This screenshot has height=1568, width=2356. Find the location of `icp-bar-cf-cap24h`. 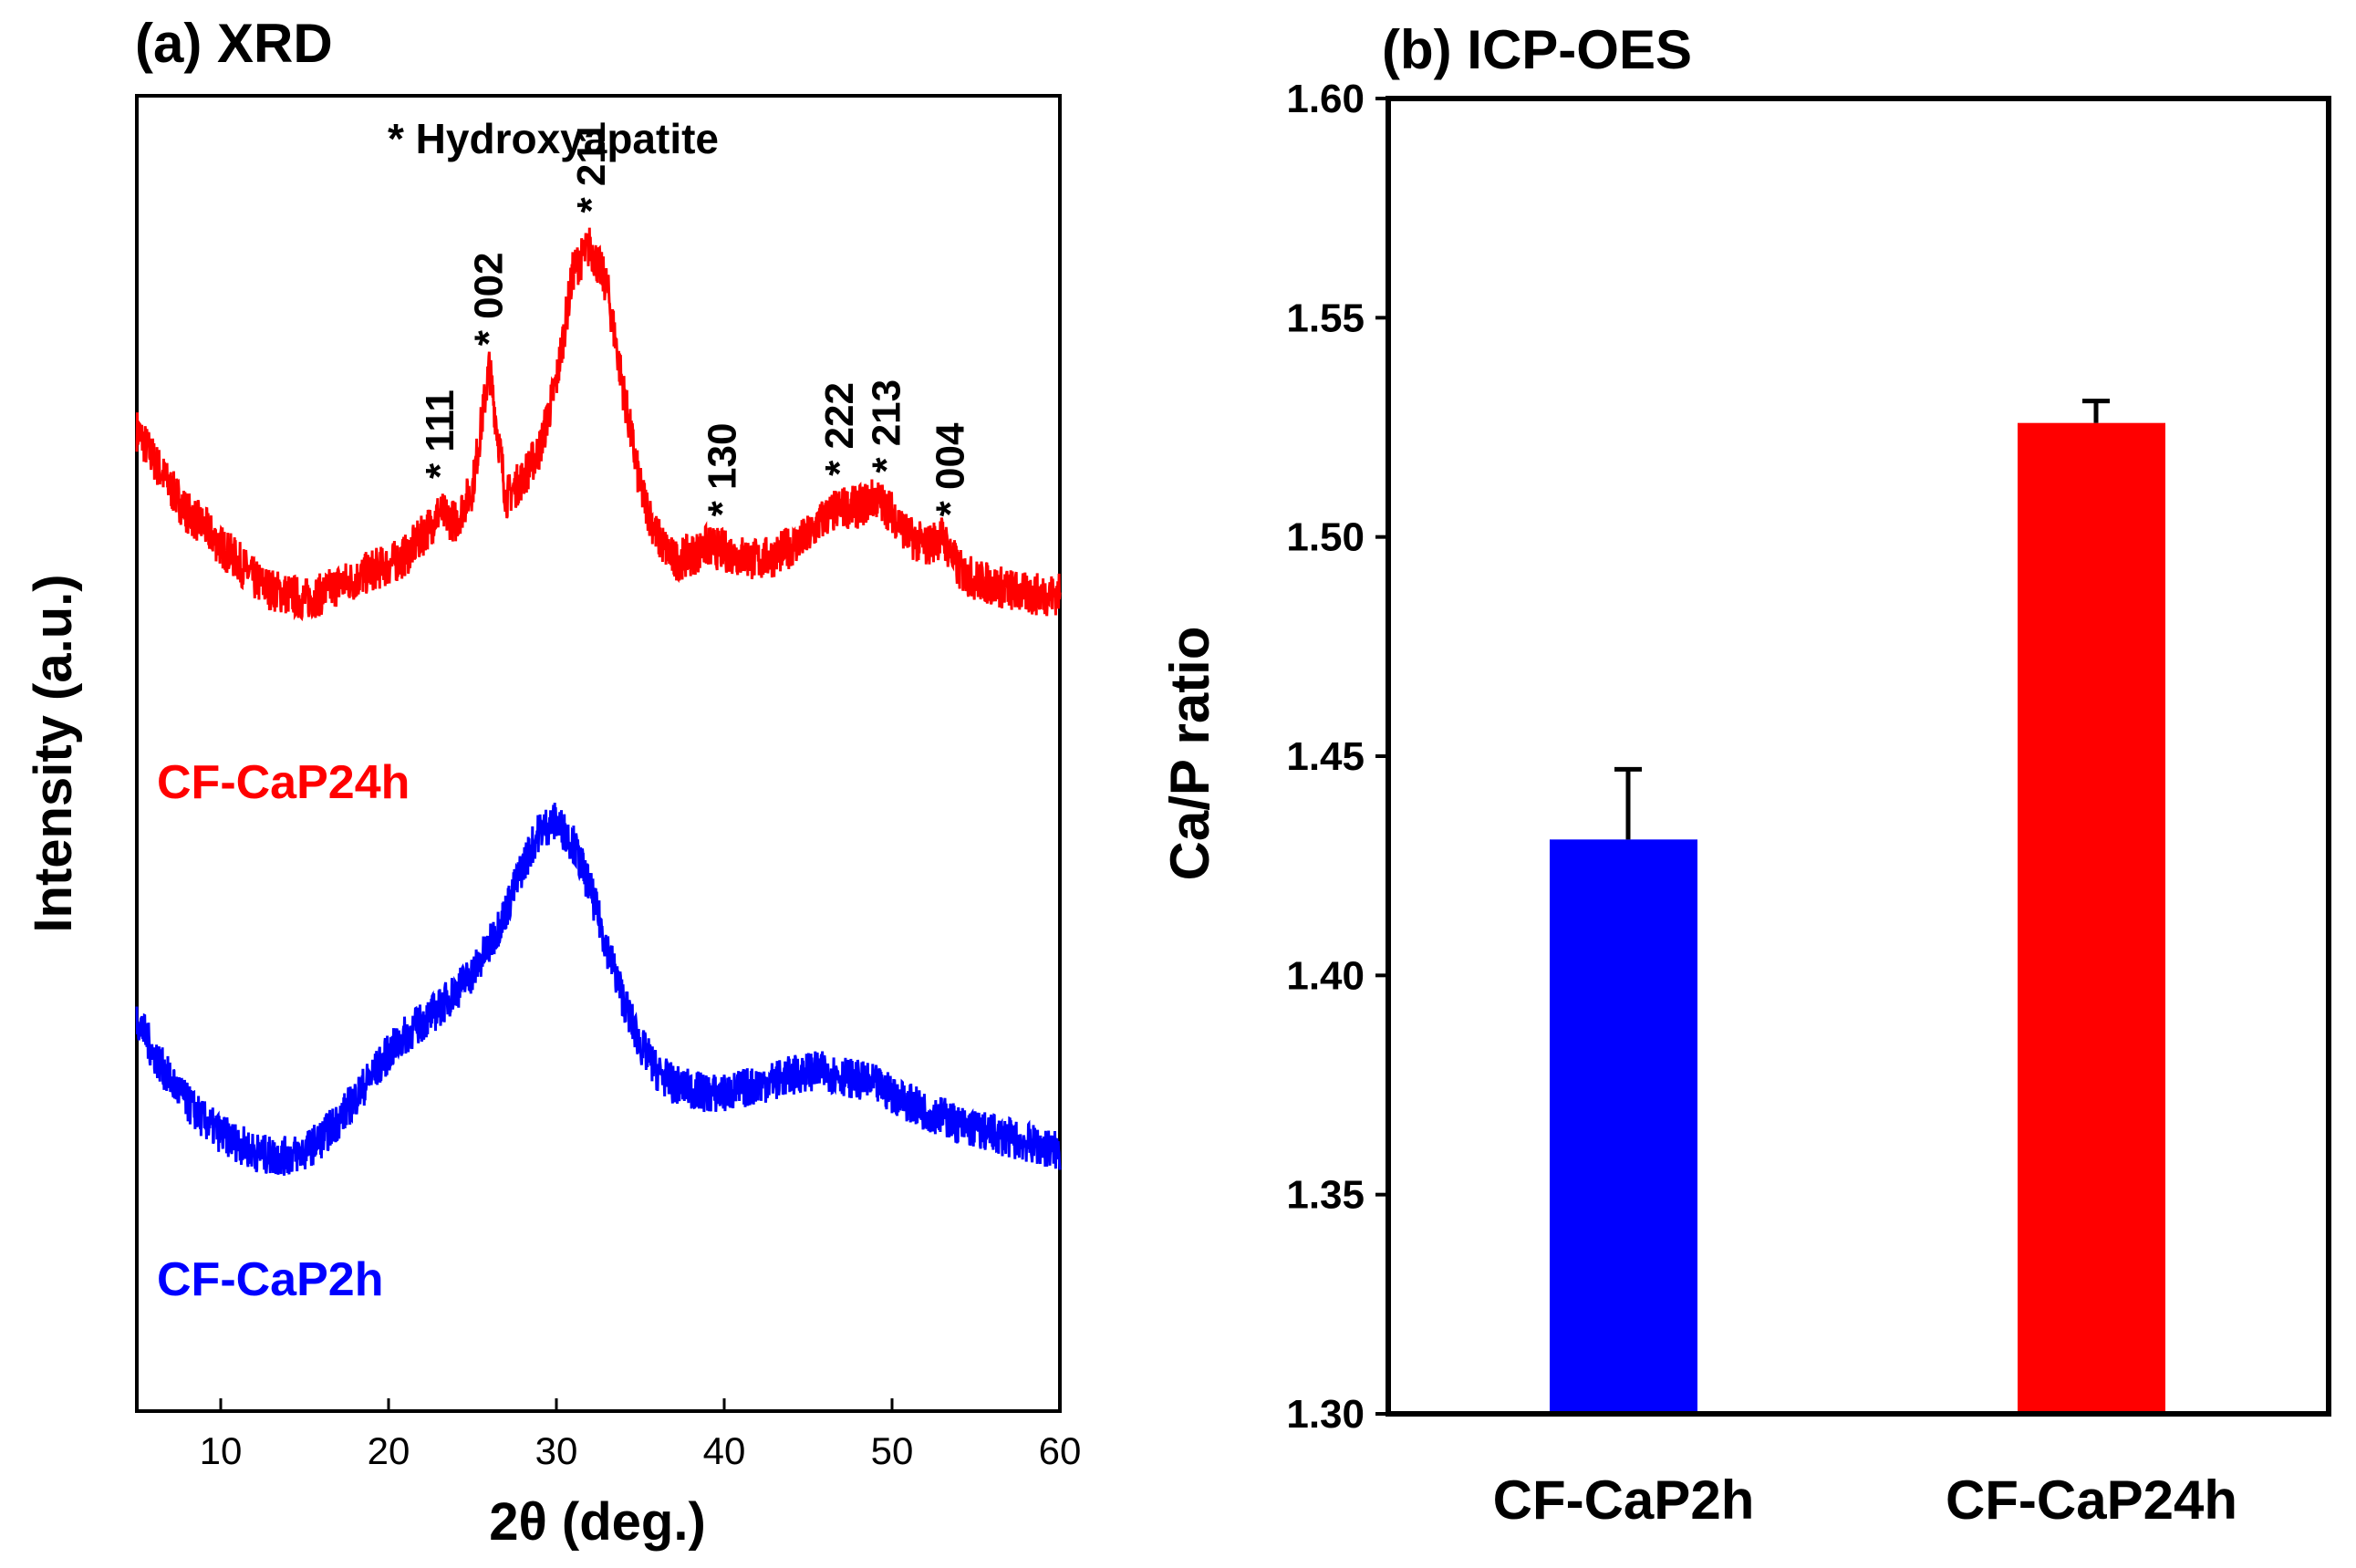

icp-bar-cf-cap24h is located at coordinates (2091, 918).